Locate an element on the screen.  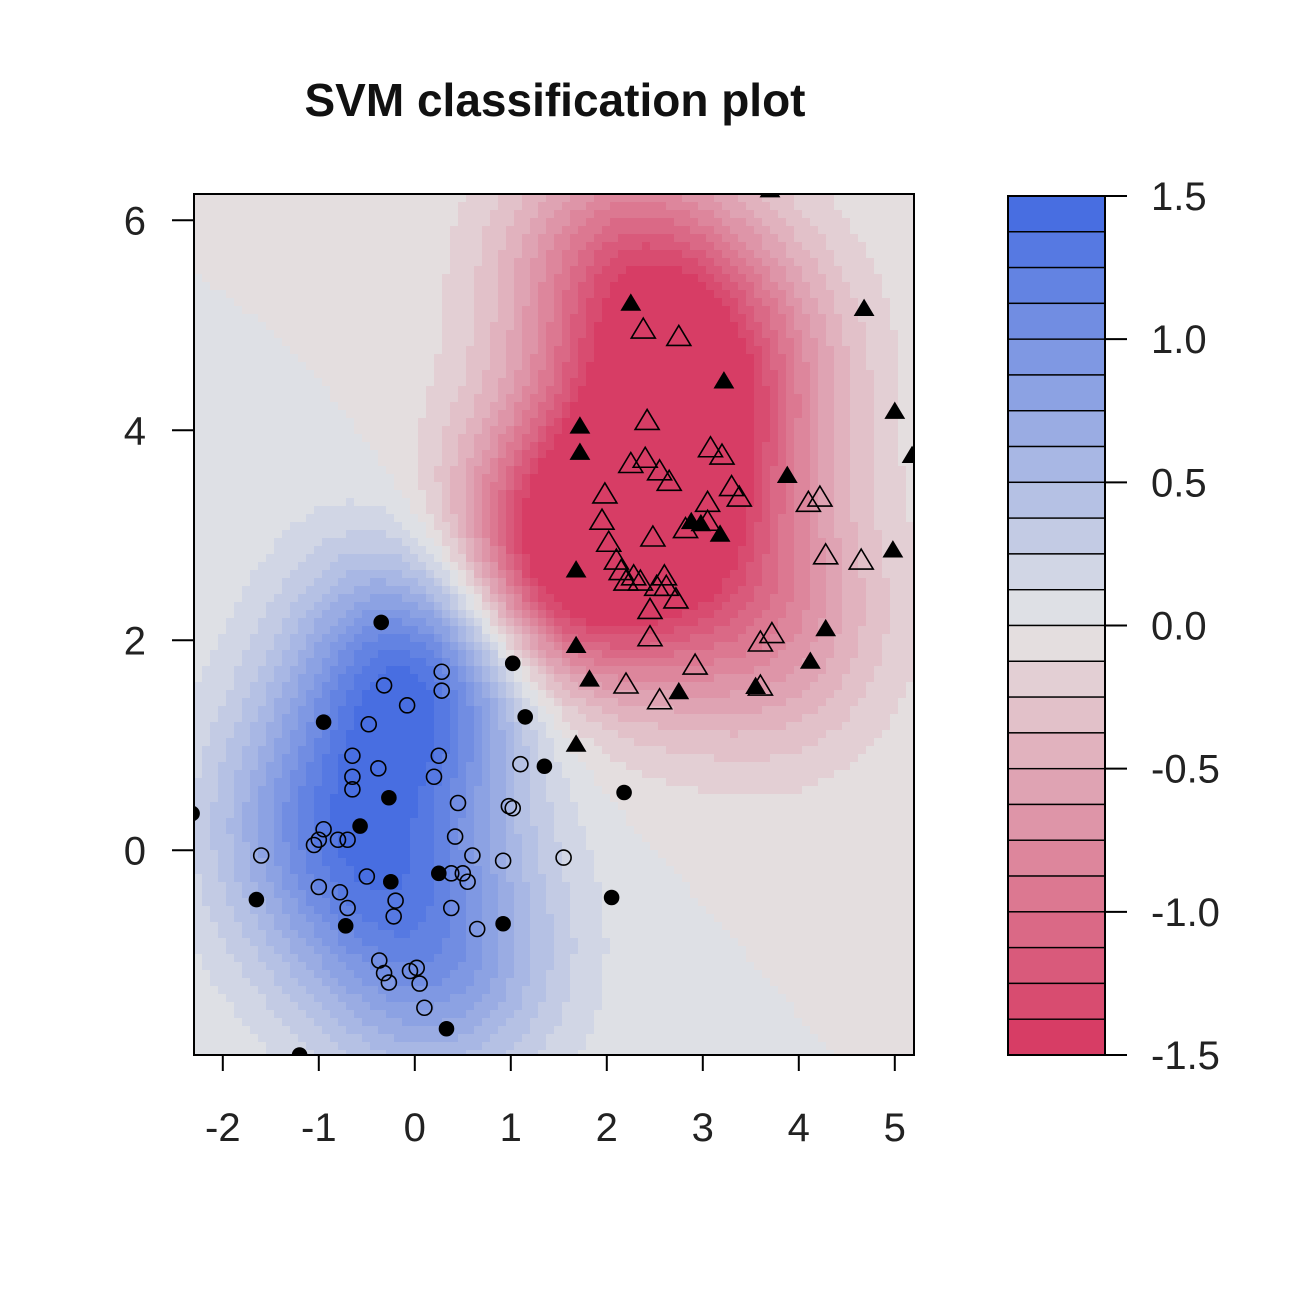
x-tick-label: 2 is located at coordinates (607, 1128).